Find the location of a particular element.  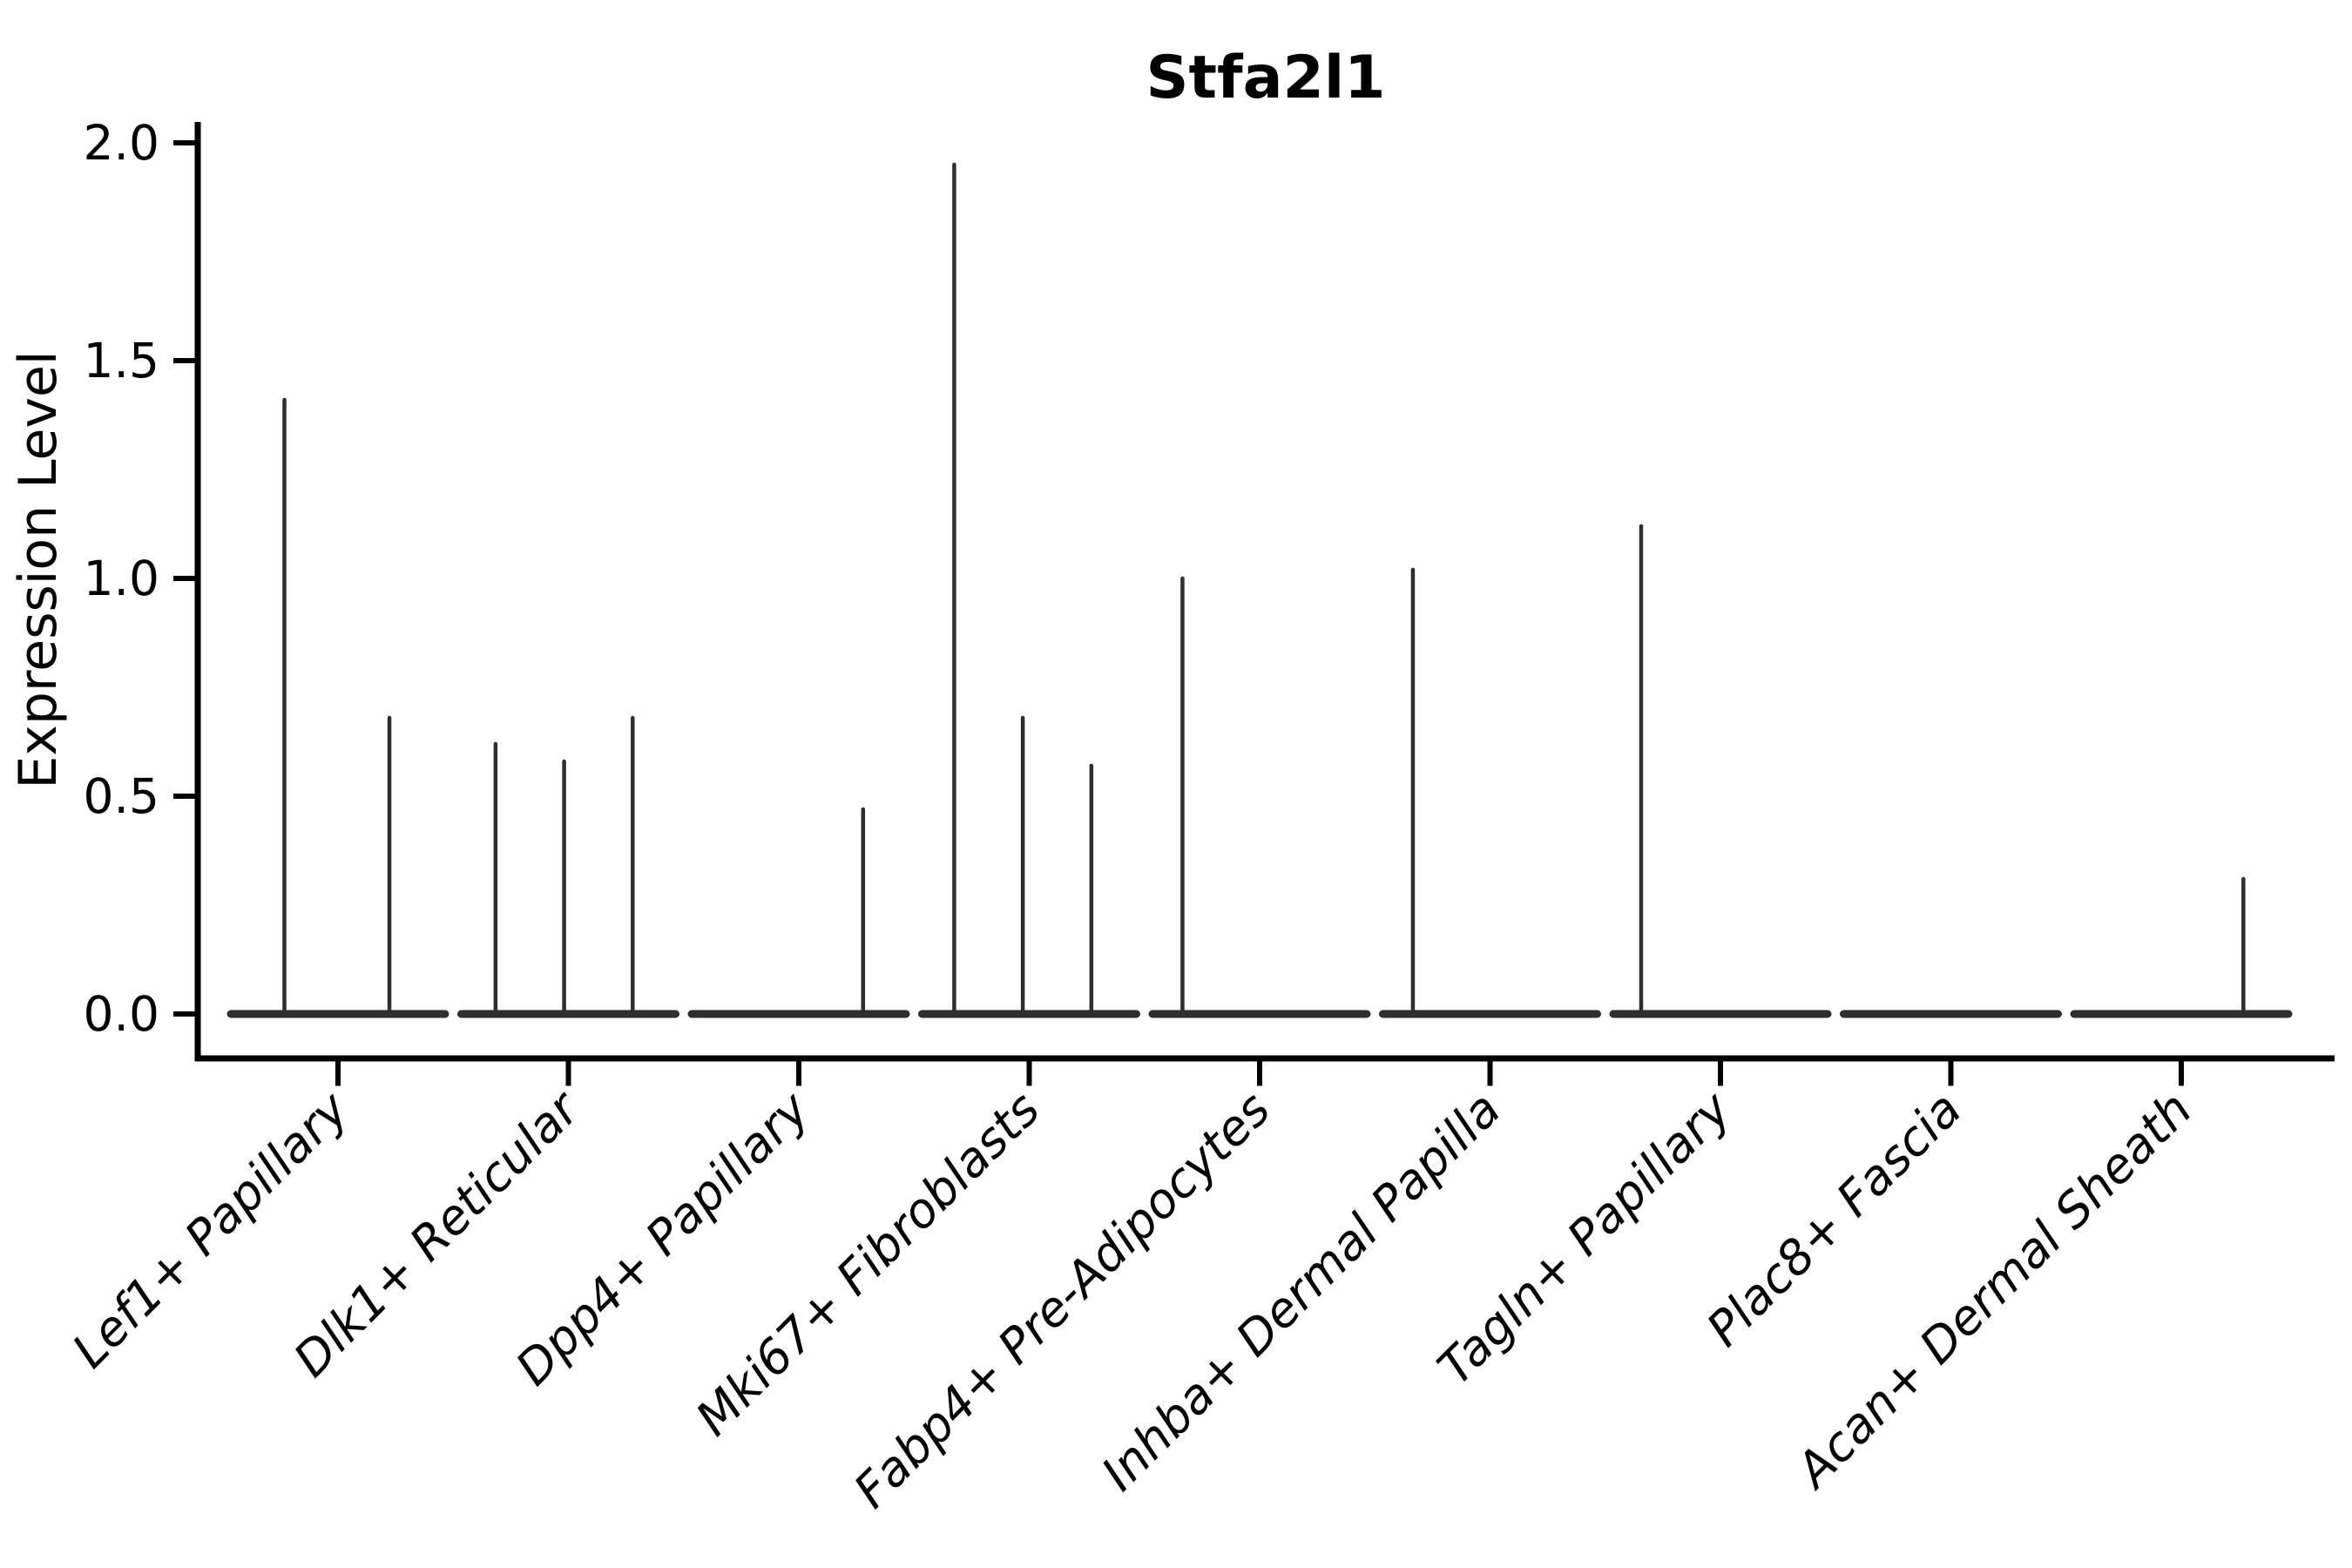

y-axis-label: Expression Level is located at coordinates (38, 569).